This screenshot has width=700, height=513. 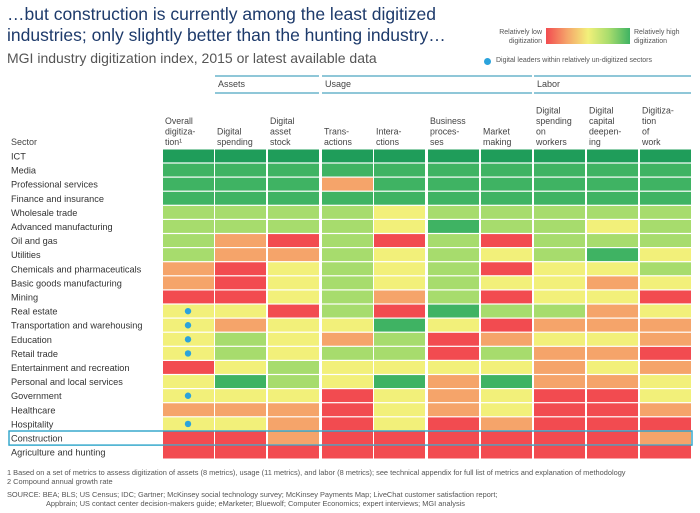 What do you see at coordinates (520, 37) in the screenshot?
I see `legend-low-label: Relatively low digitization` at bounding box center [520, 37].